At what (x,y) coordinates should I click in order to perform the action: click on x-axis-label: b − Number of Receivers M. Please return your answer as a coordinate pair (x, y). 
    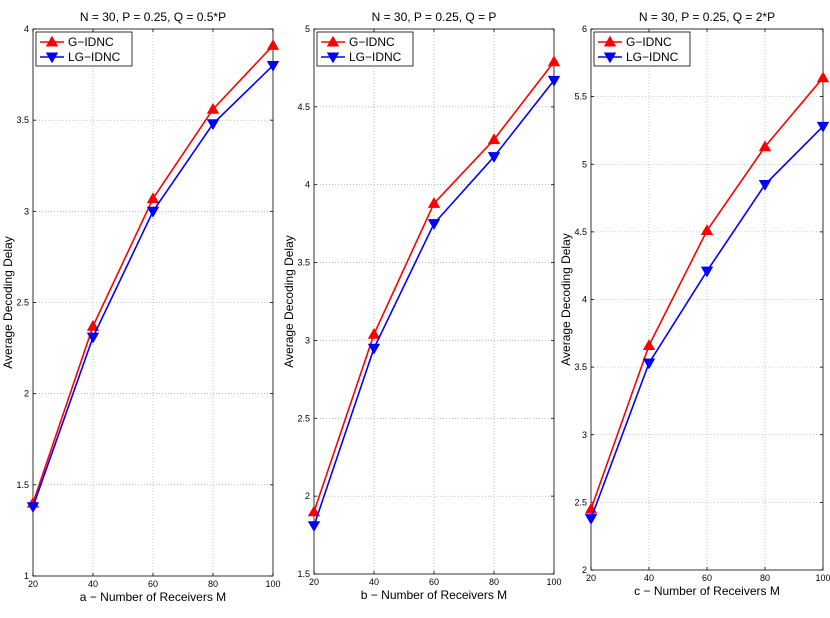
    Looking at the image, I should click on (434, 595).